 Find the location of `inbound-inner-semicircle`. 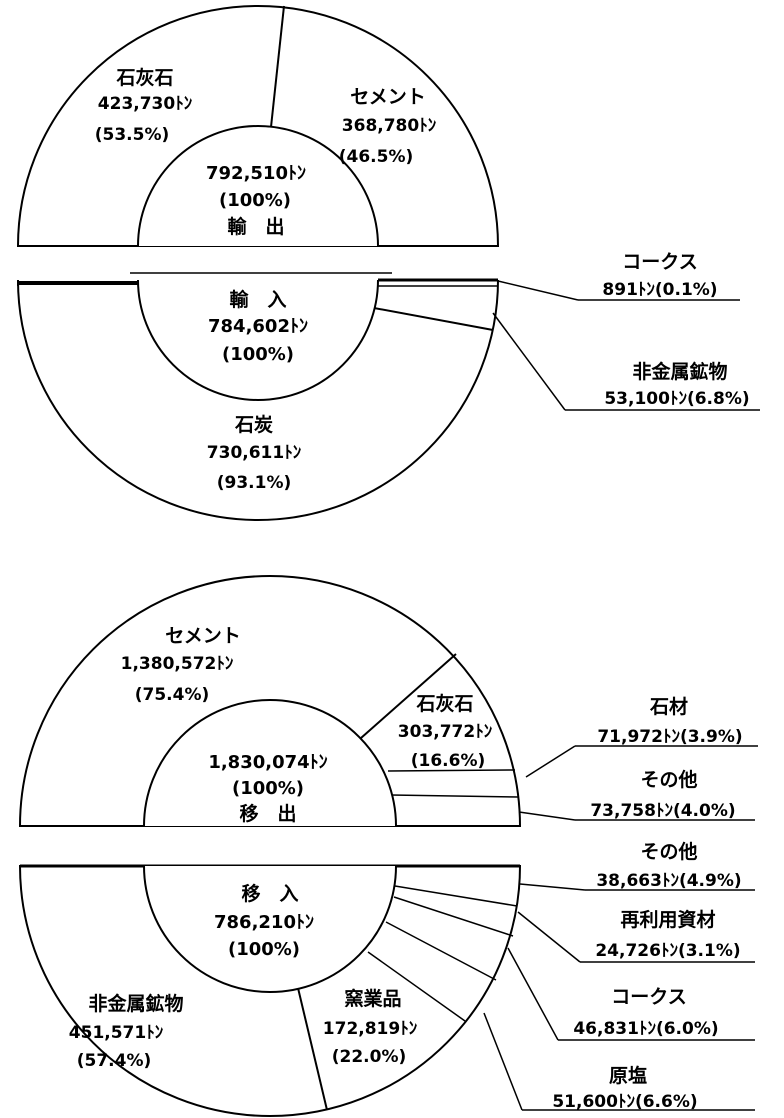

inbound-inner-semicircle is located at coordinates (270, 929).